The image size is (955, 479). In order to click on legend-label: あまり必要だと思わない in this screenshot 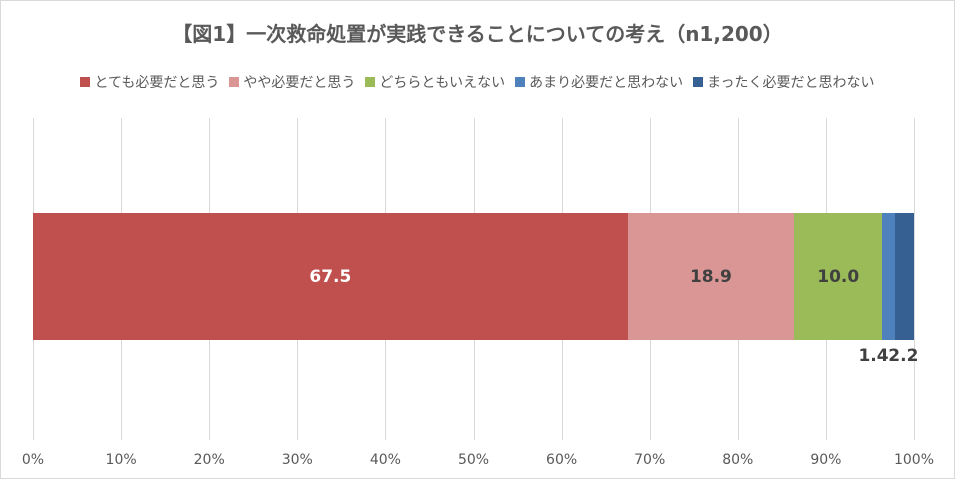, I will do `click(606, 83)`.